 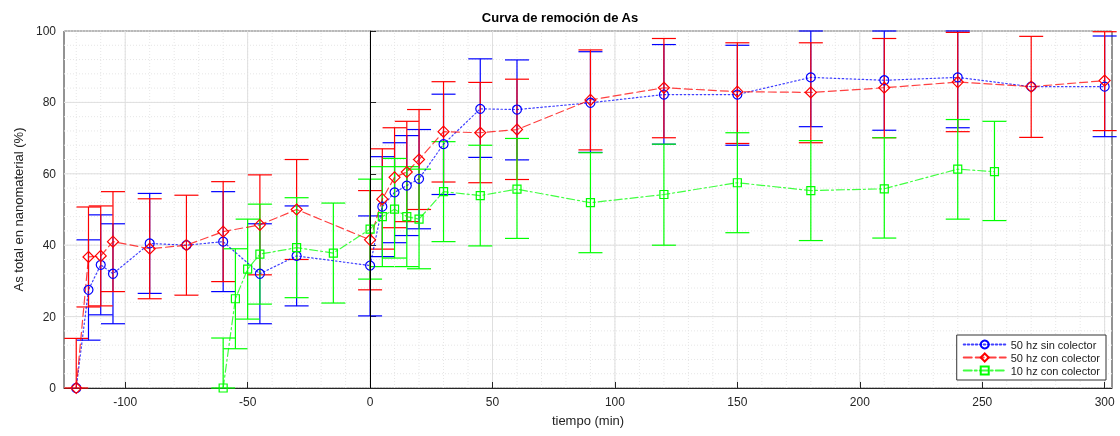 I want to click on x-tick-label: 300, so click(x=1104, y=402).